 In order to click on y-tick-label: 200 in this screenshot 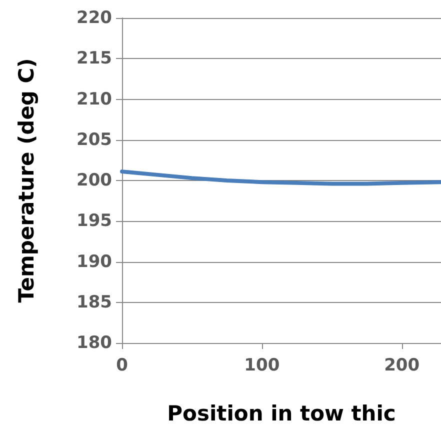, I will do `click(94, 180)`.